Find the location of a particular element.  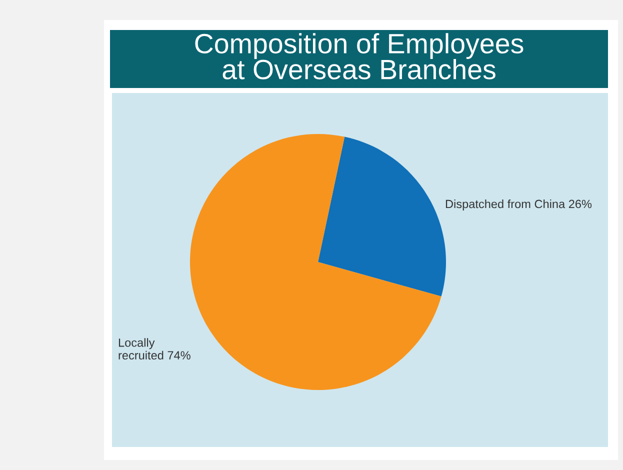

chart-title: Composition of Employees at Overseas Branches is located at coordinates (359, 56).